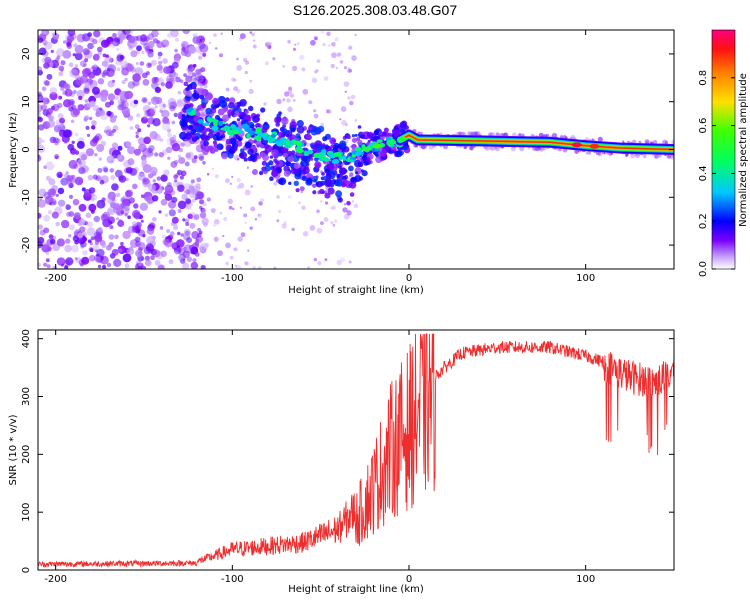 Image resolution: width=750 pixels, height=600 pixels. Describe the element at coordinates (356, 290) in the screenshot. I see `spectrogram-xlabel: Height of straight line (km)` at that location.